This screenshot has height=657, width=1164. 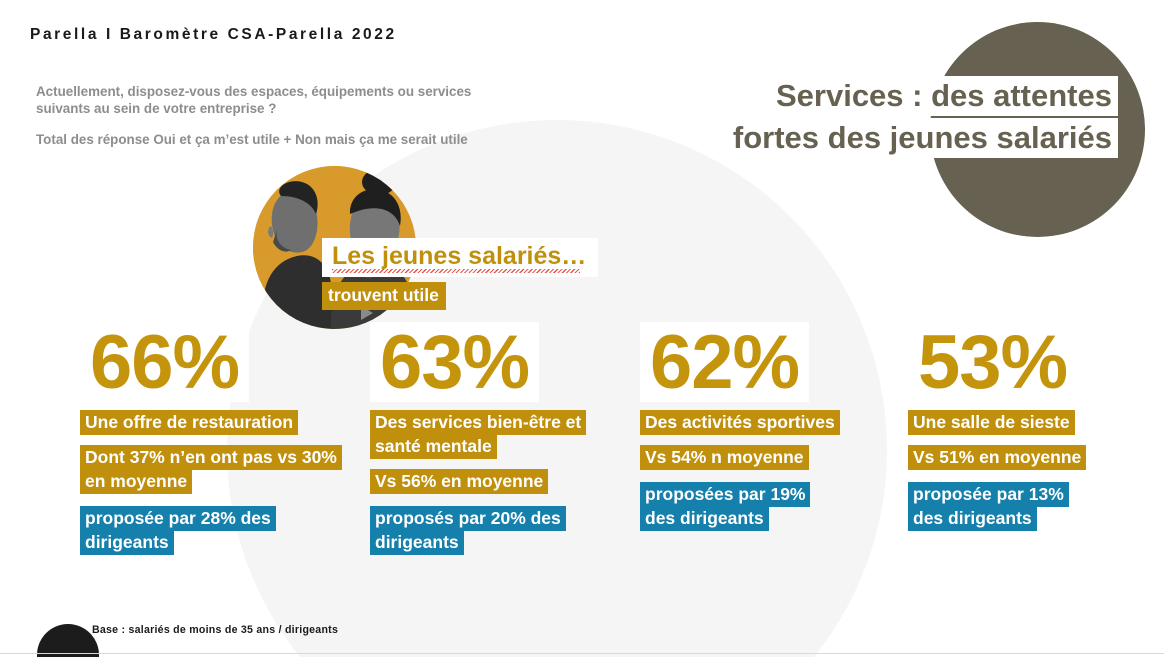 What do you see at coordinates (991, 423) in the screenshot?
I see `stat-label: Une salle de sieste` at bounding box center [991, 423].